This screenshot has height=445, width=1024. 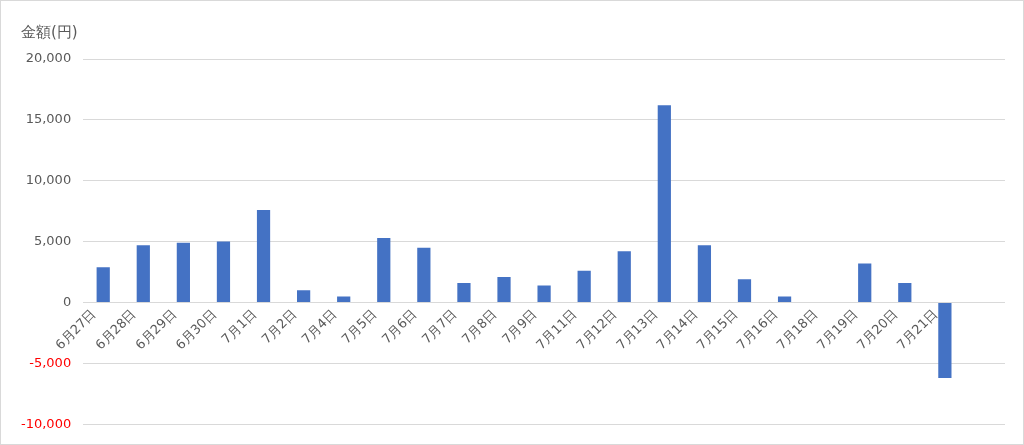 I want to click on x-tick-label: 7月1日, so click(x=239, y=326).